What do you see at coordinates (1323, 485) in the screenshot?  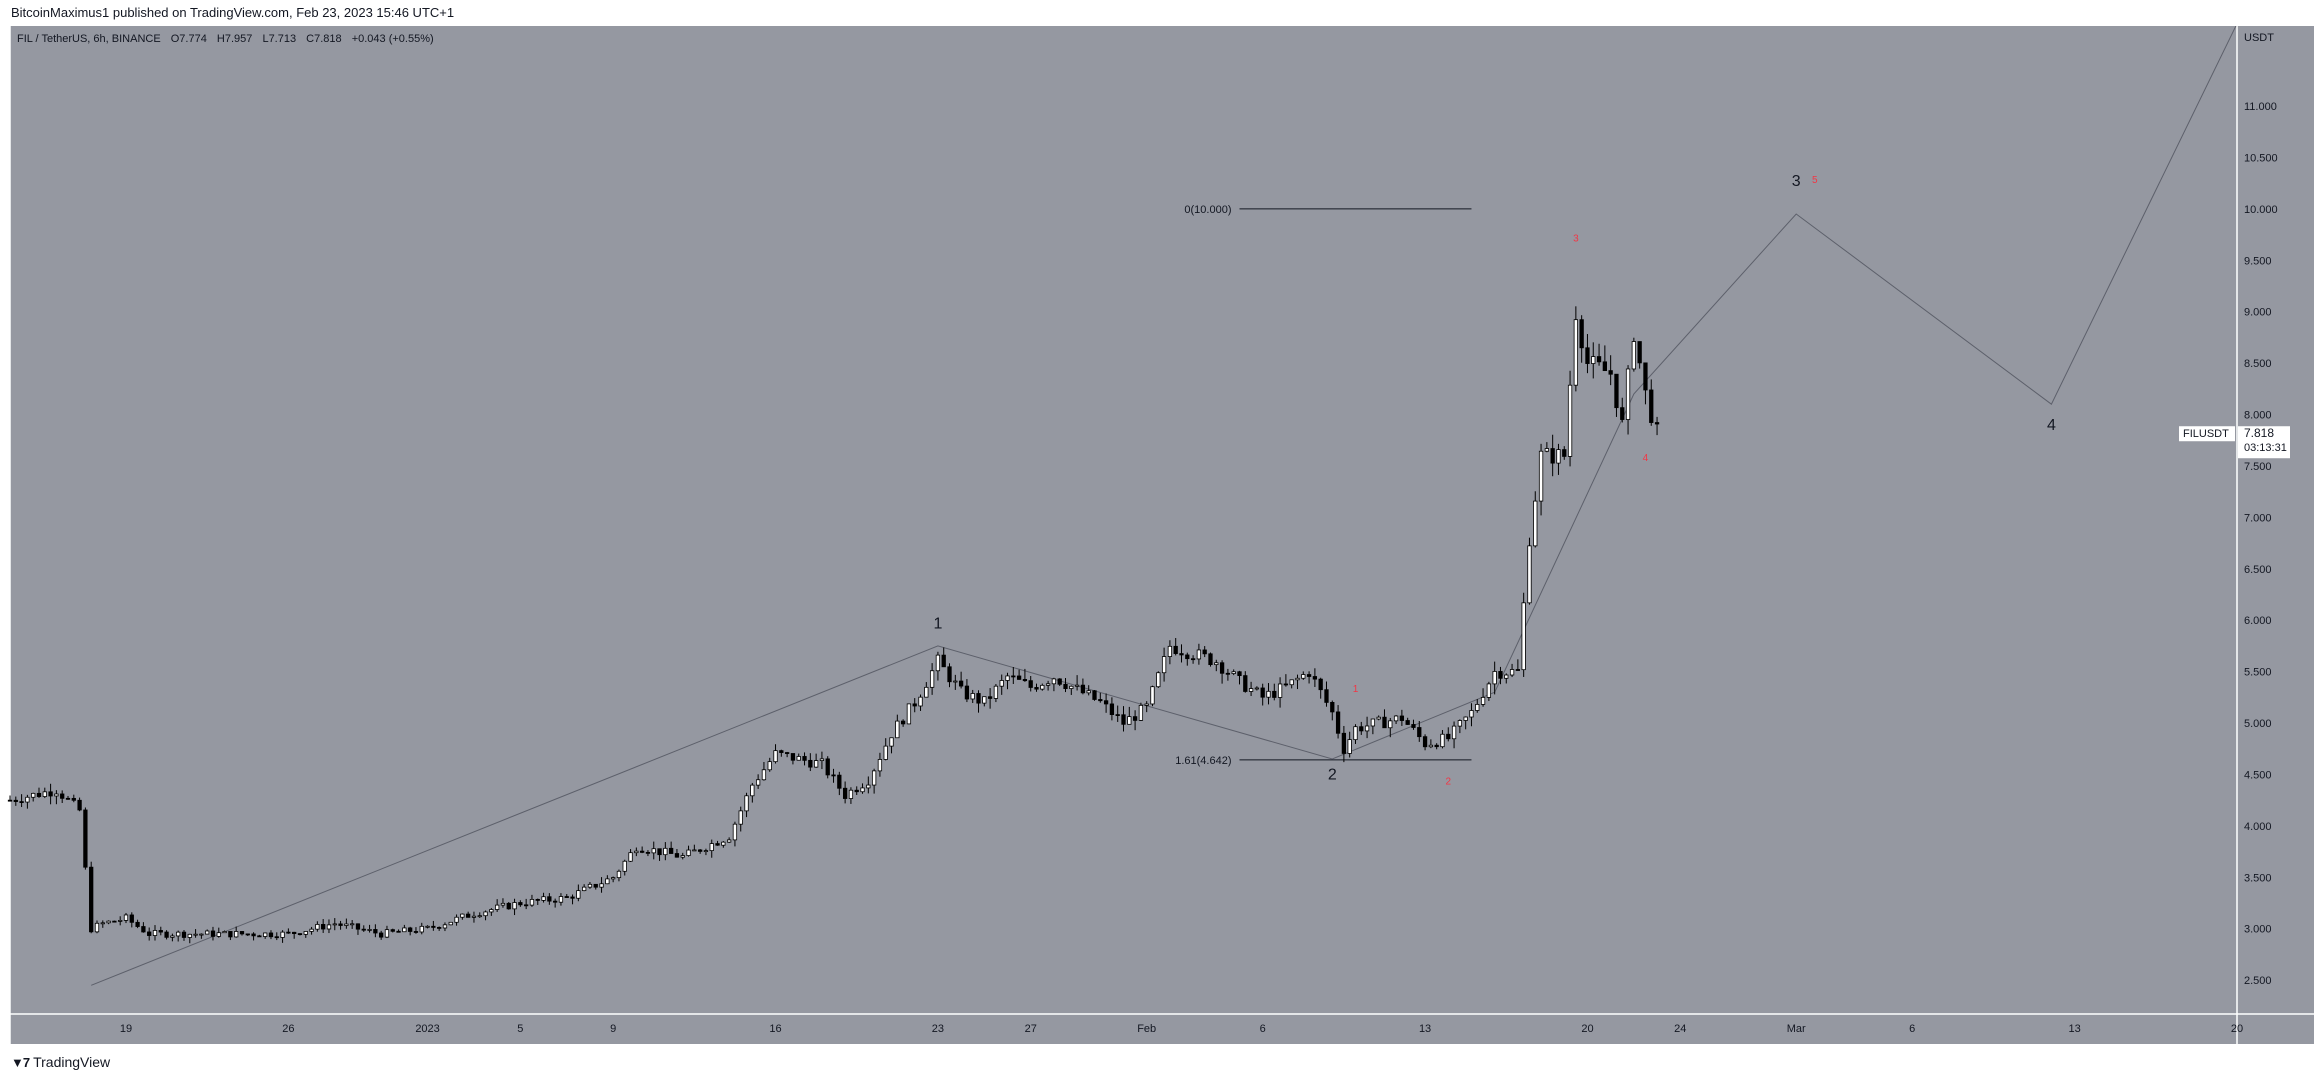 I see `fib-levels: 0(10.000) 1.61(4.642)` at bounding box center [1323, 485].